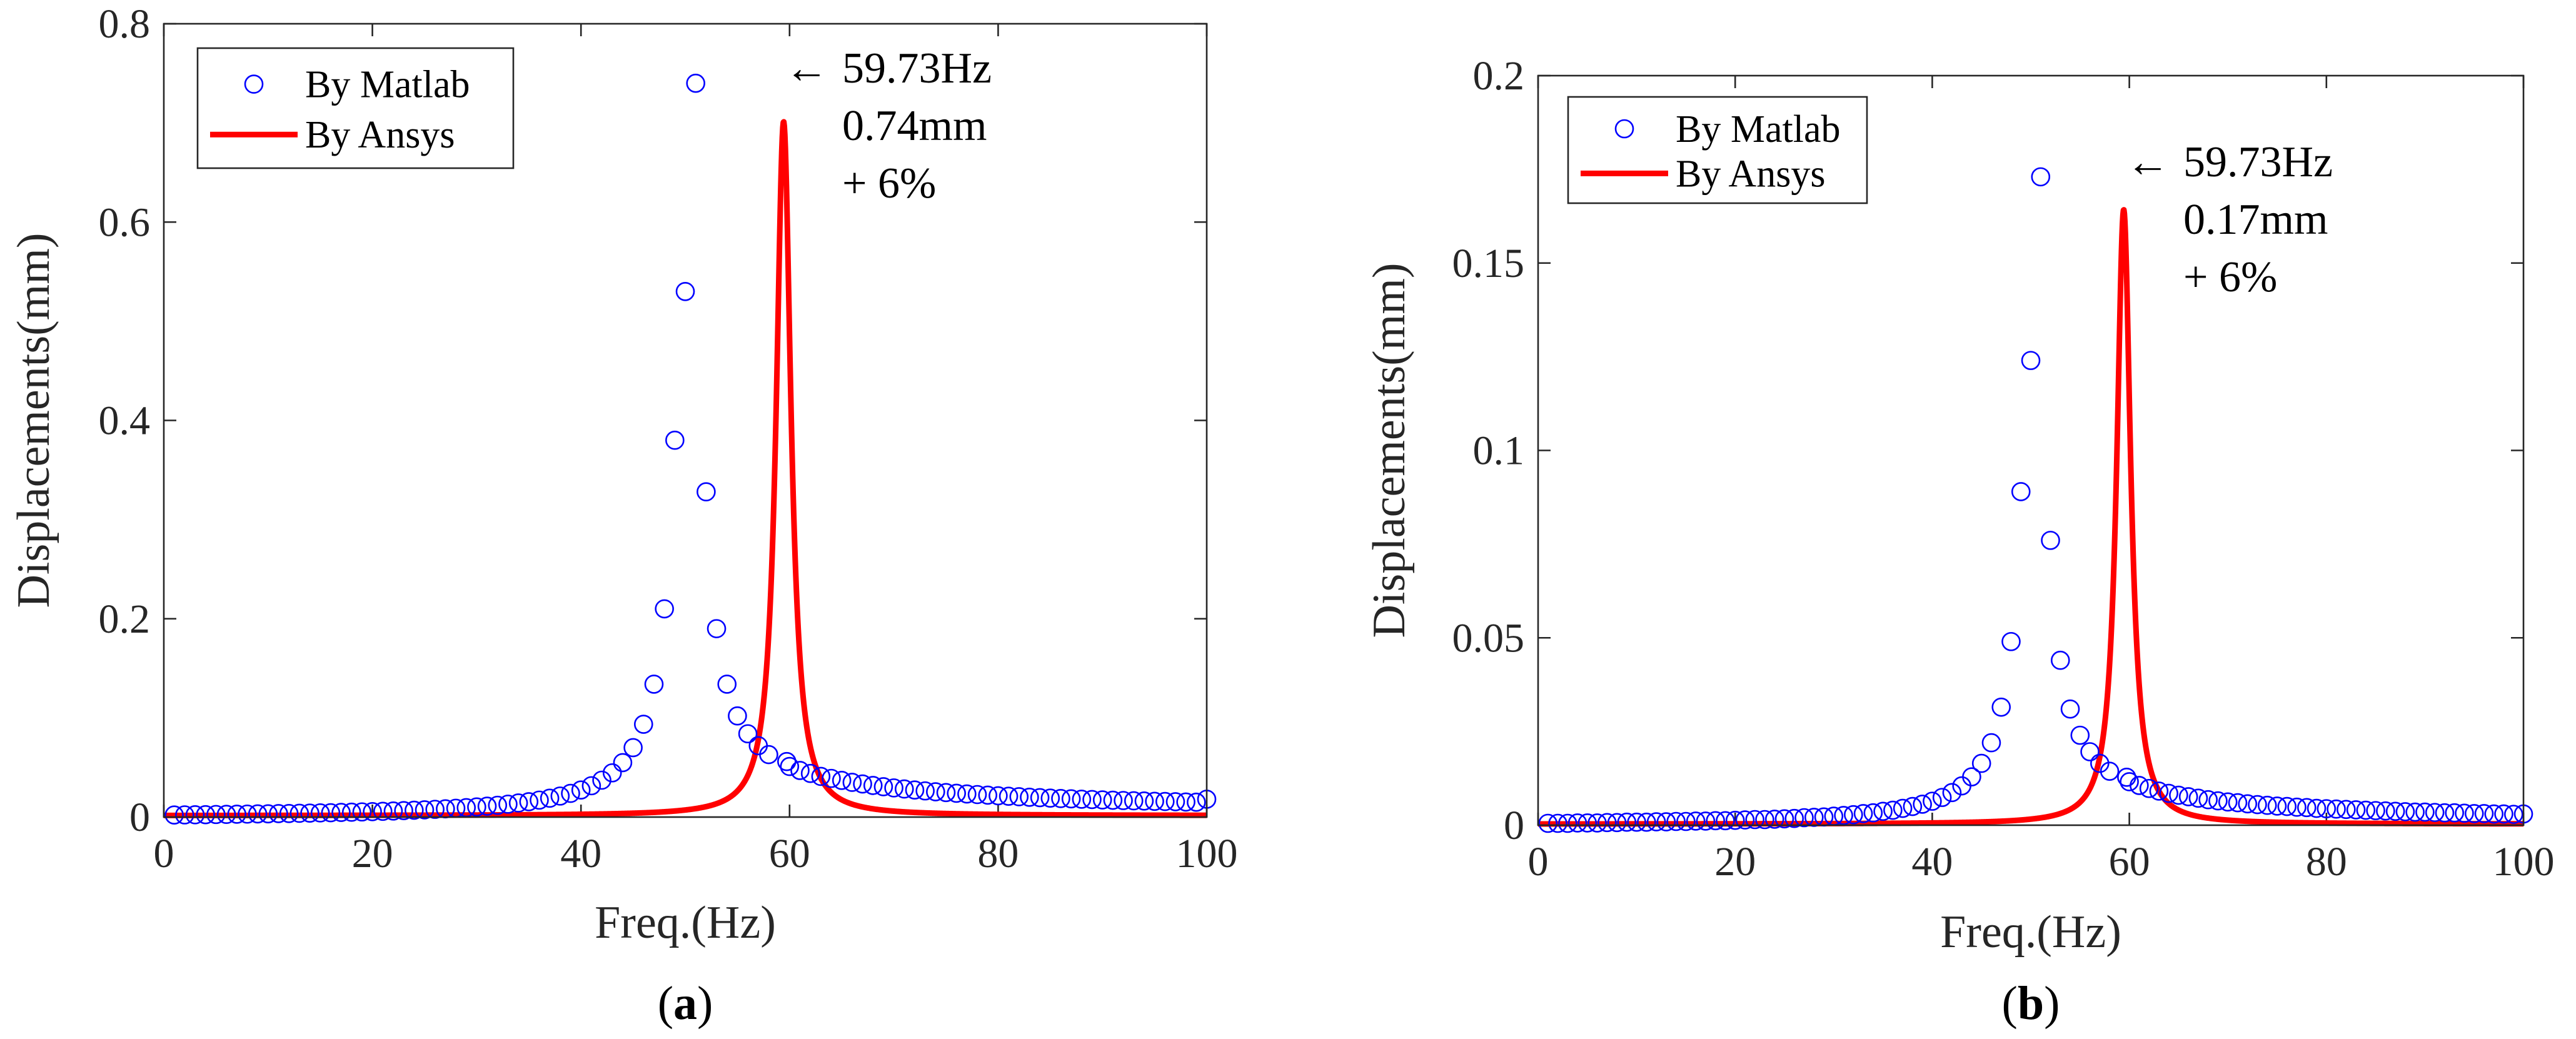 The image size is (2576, 1039). Describe the element at coordinates (998, 853) in the screenshot. I see `x-tick-label: 80` at that location.